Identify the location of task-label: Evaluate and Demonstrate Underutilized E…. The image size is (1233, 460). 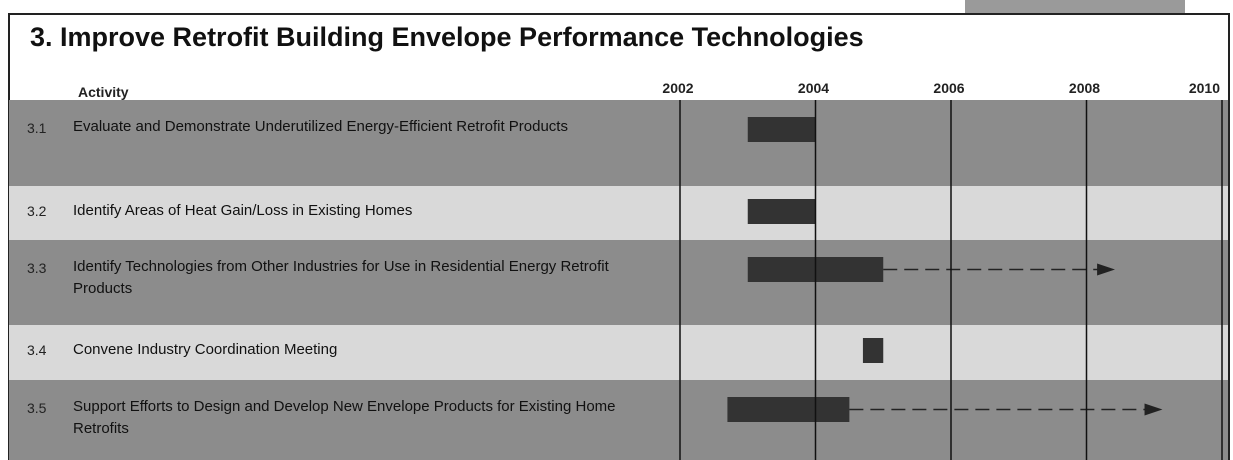
(320, 126).